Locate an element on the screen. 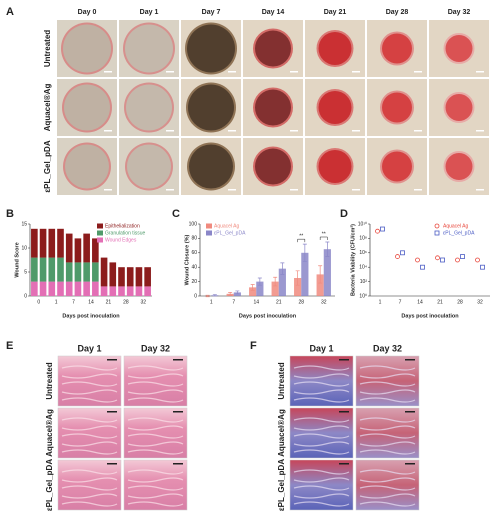 Image resolution: width=497 pixels, height=512 pixels. y-tick-label: 40 is located at coordinates (194, 268).